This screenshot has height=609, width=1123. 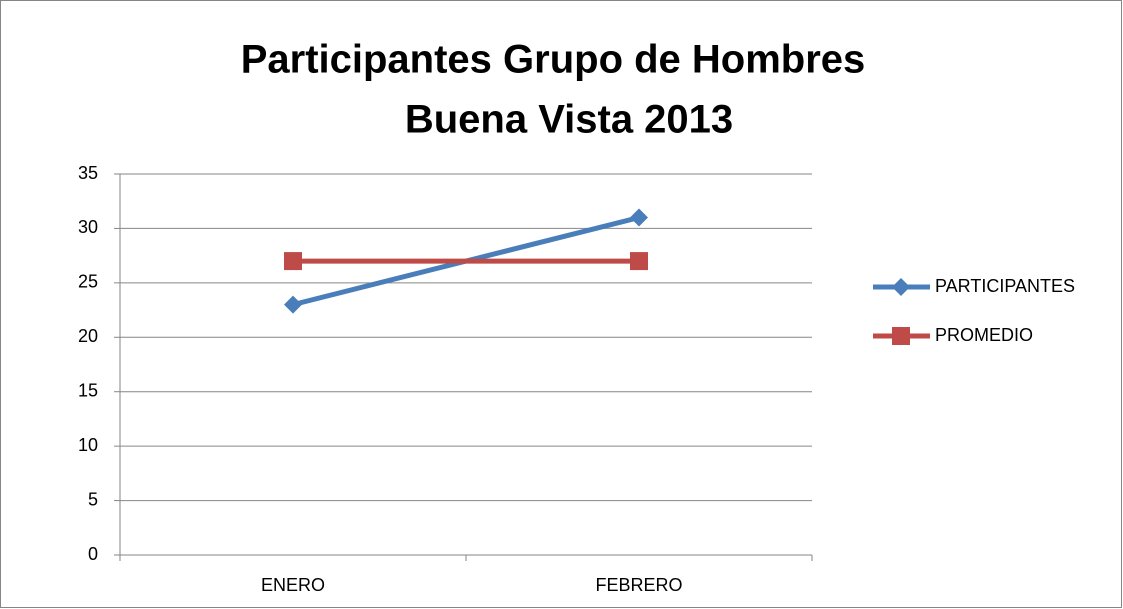 What do you see at coordinates (984, 335) in the screenshot?
I see `legend-label: PROMEDIO` at bounding box center [984, 335].